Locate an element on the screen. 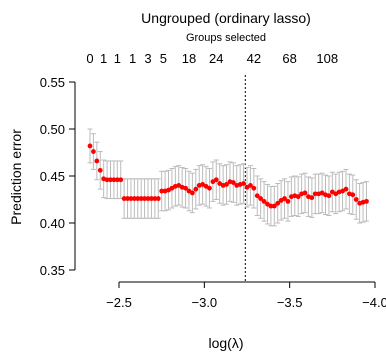 This screenshot has width=386, height=357. y-axis: 0.35 0.40 0.45 0.50 0.55 is located at coordinates (58, 176).